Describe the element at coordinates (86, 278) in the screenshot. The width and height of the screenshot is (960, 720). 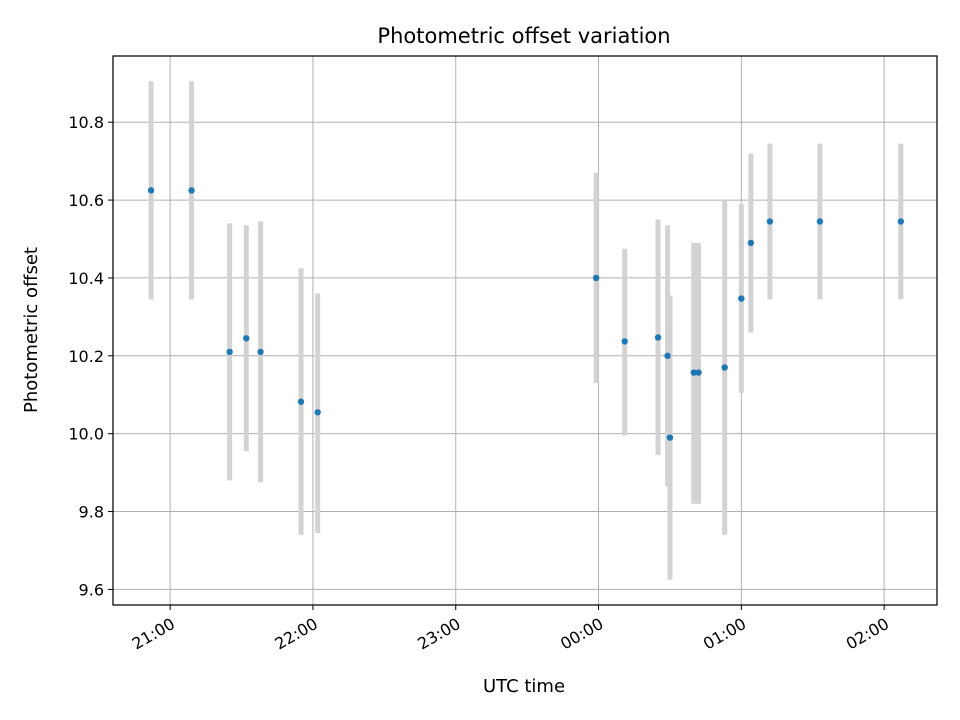
I see `y-tick-label: 10.4` at that location.